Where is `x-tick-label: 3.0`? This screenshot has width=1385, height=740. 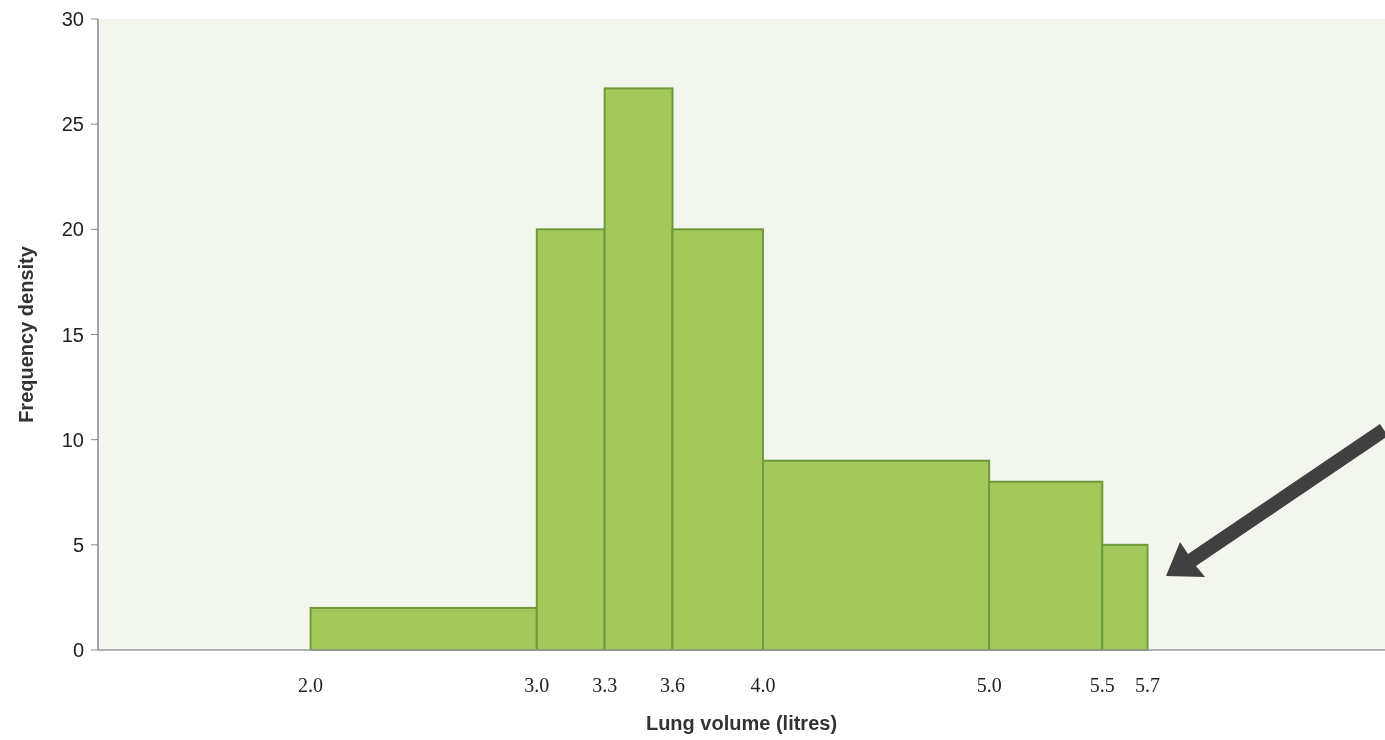
x-tick-label: 3.0 is located at coordinates (537, 685).